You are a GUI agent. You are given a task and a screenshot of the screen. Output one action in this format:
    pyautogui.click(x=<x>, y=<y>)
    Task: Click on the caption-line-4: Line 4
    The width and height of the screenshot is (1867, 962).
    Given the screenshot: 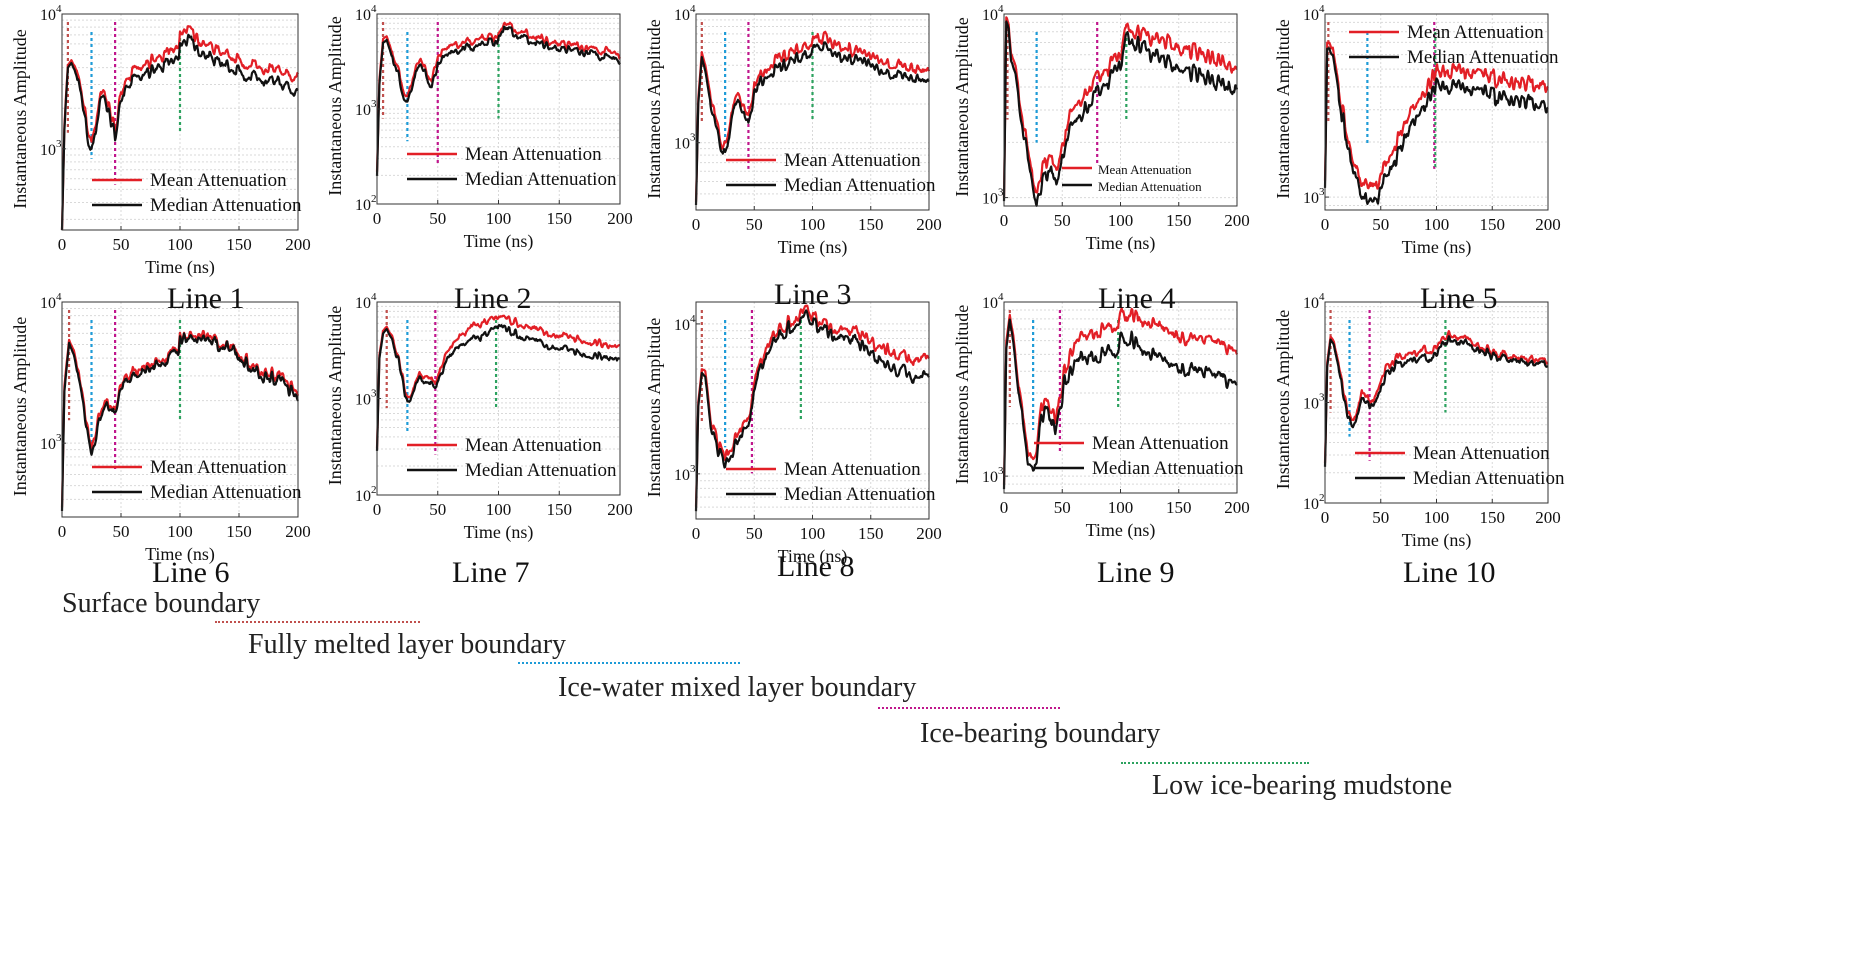 What is the action you would take?
    pyautogui.click(x=1137, y=298)
    